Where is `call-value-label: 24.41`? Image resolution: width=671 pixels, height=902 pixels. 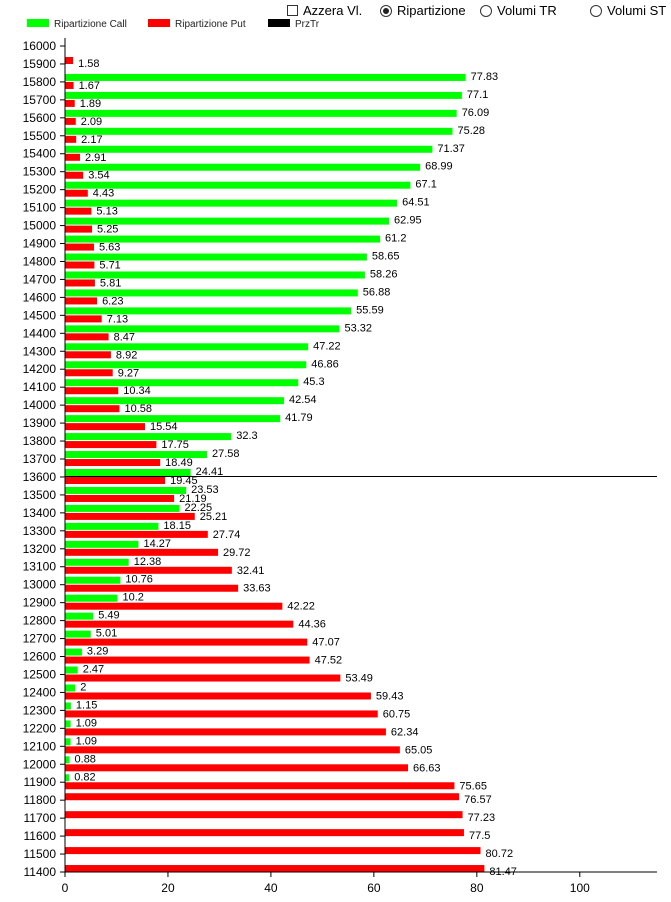 call-value-label: 24.41 is located at coordinates (210, 472).